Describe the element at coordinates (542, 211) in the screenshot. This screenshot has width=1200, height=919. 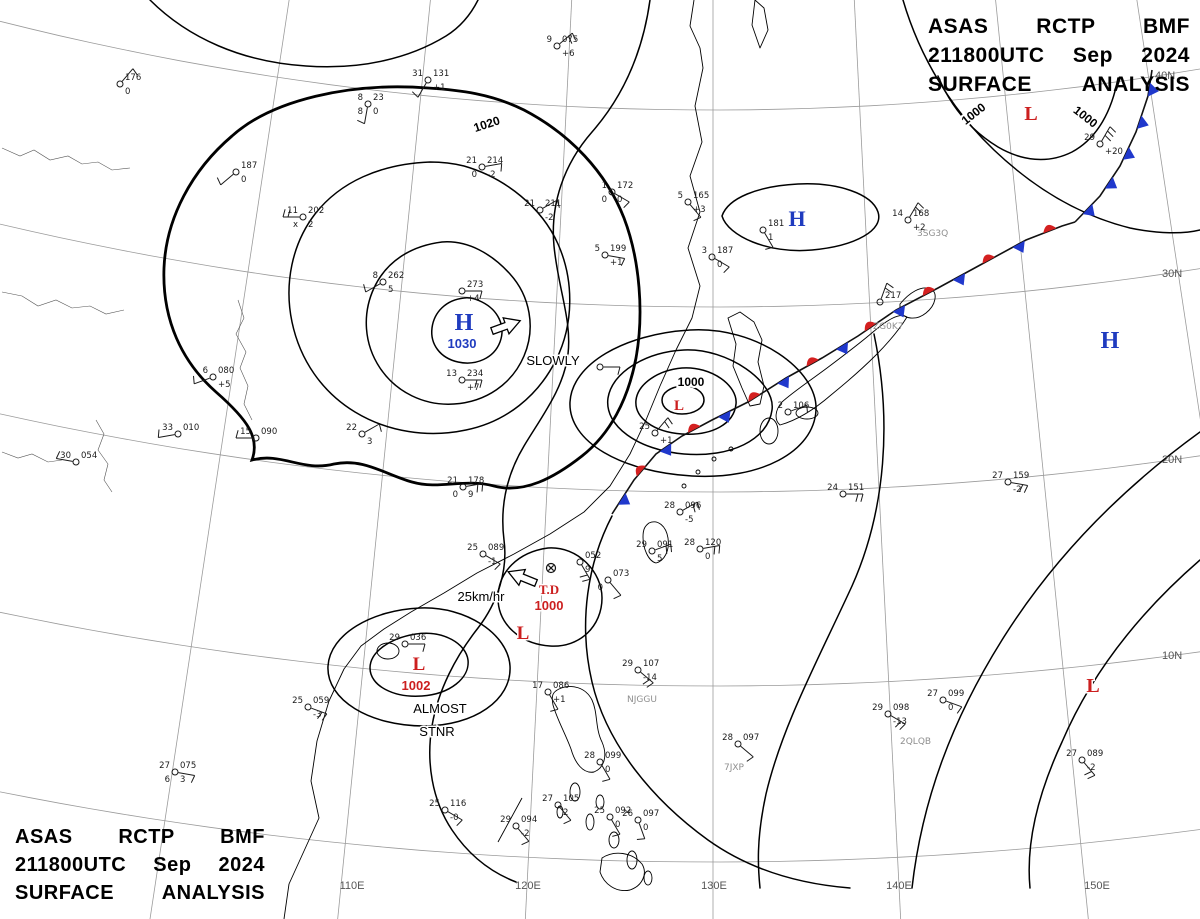
I see `station-plot: 21 211 -2` at that location.